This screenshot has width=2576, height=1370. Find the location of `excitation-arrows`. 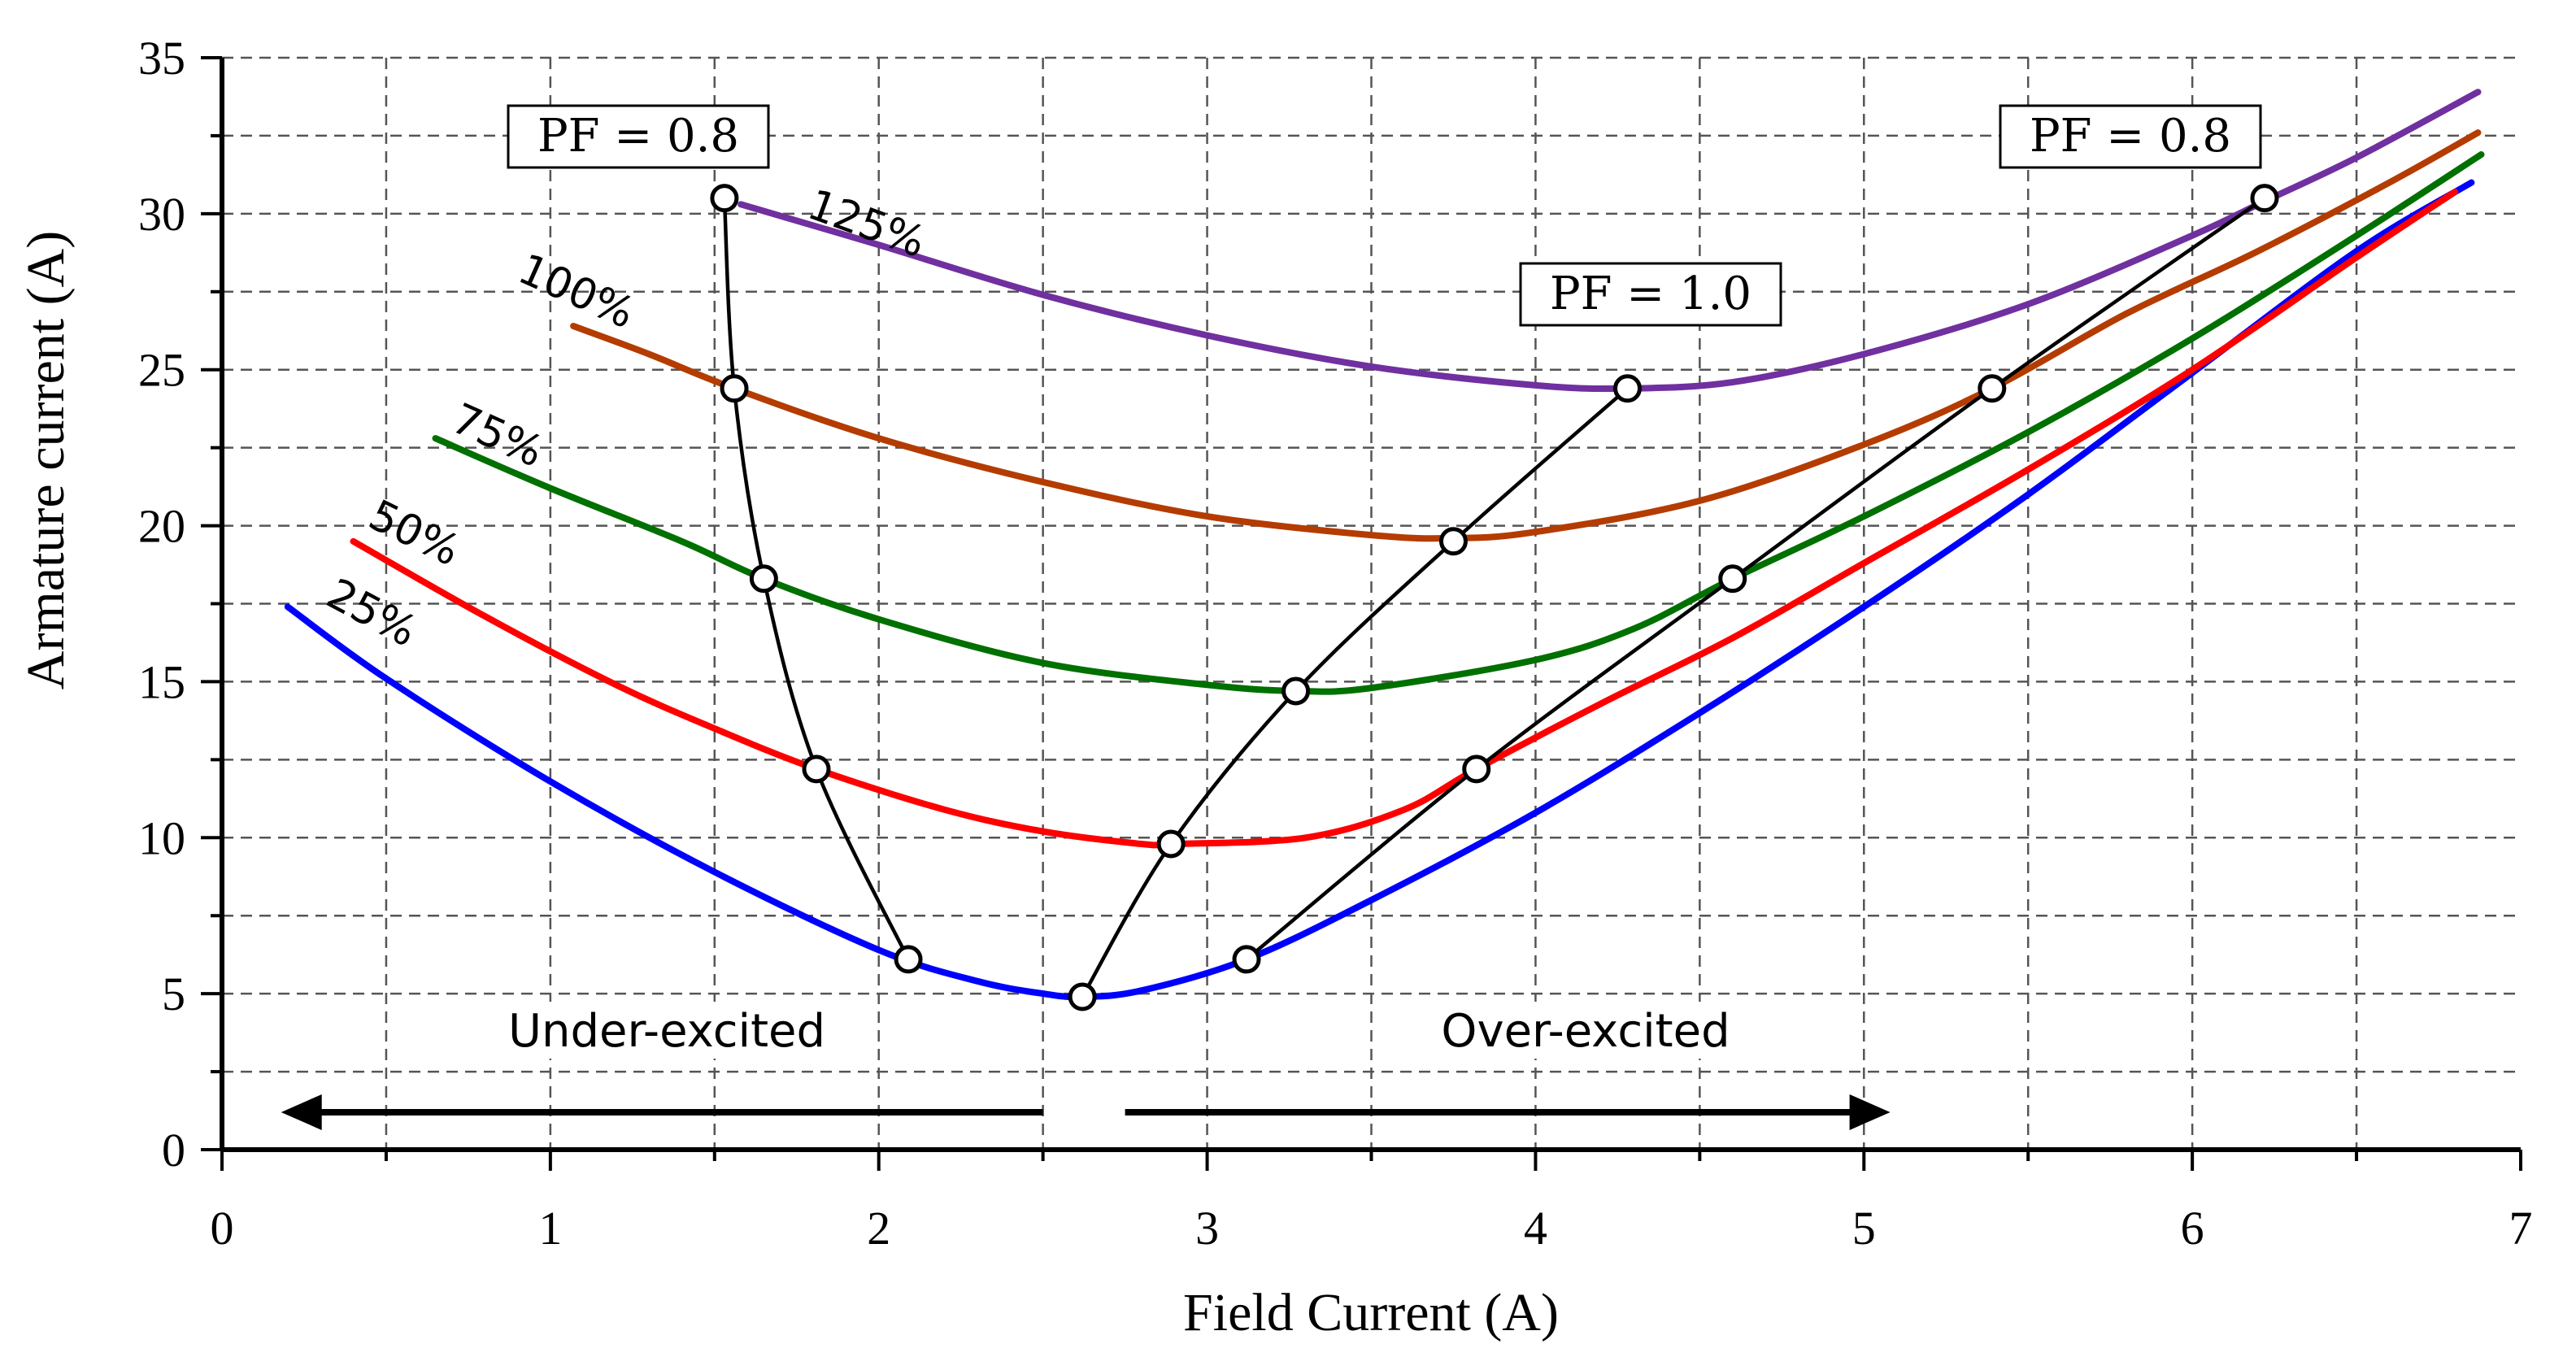

excitation-arrows is located at coordinates (1086, 1112).